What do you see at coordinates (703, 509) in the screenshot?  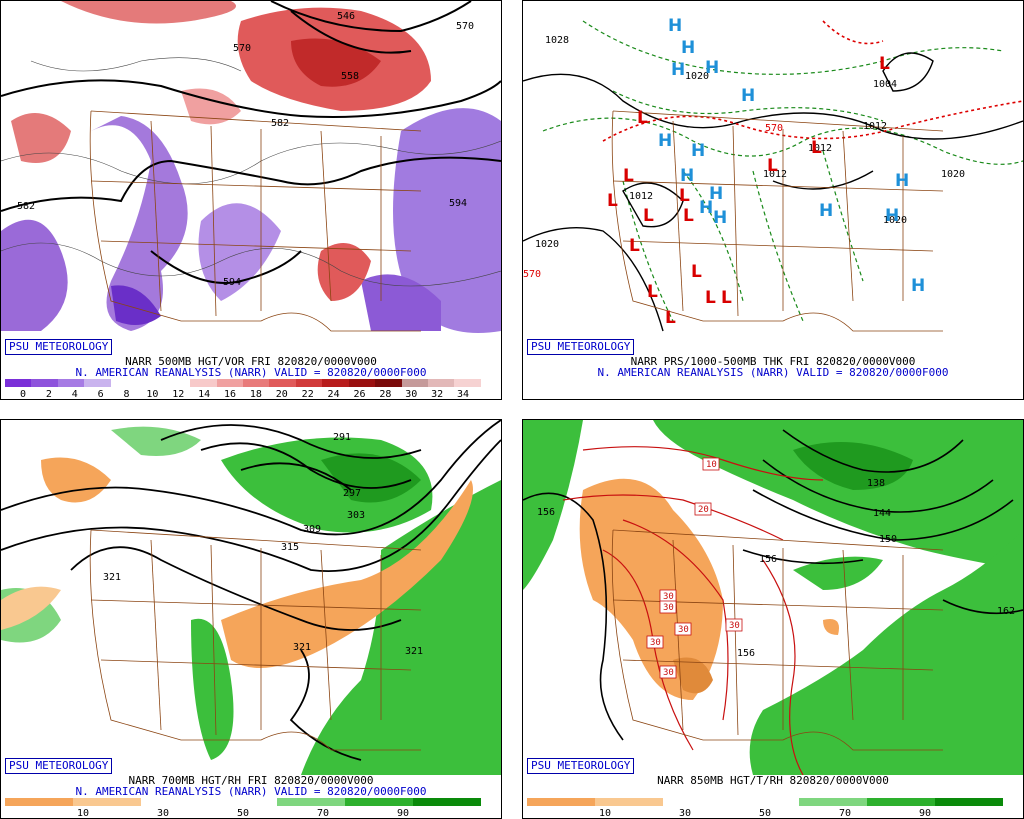 I see `temperature-box: 20` at bounding box center [703, 509].